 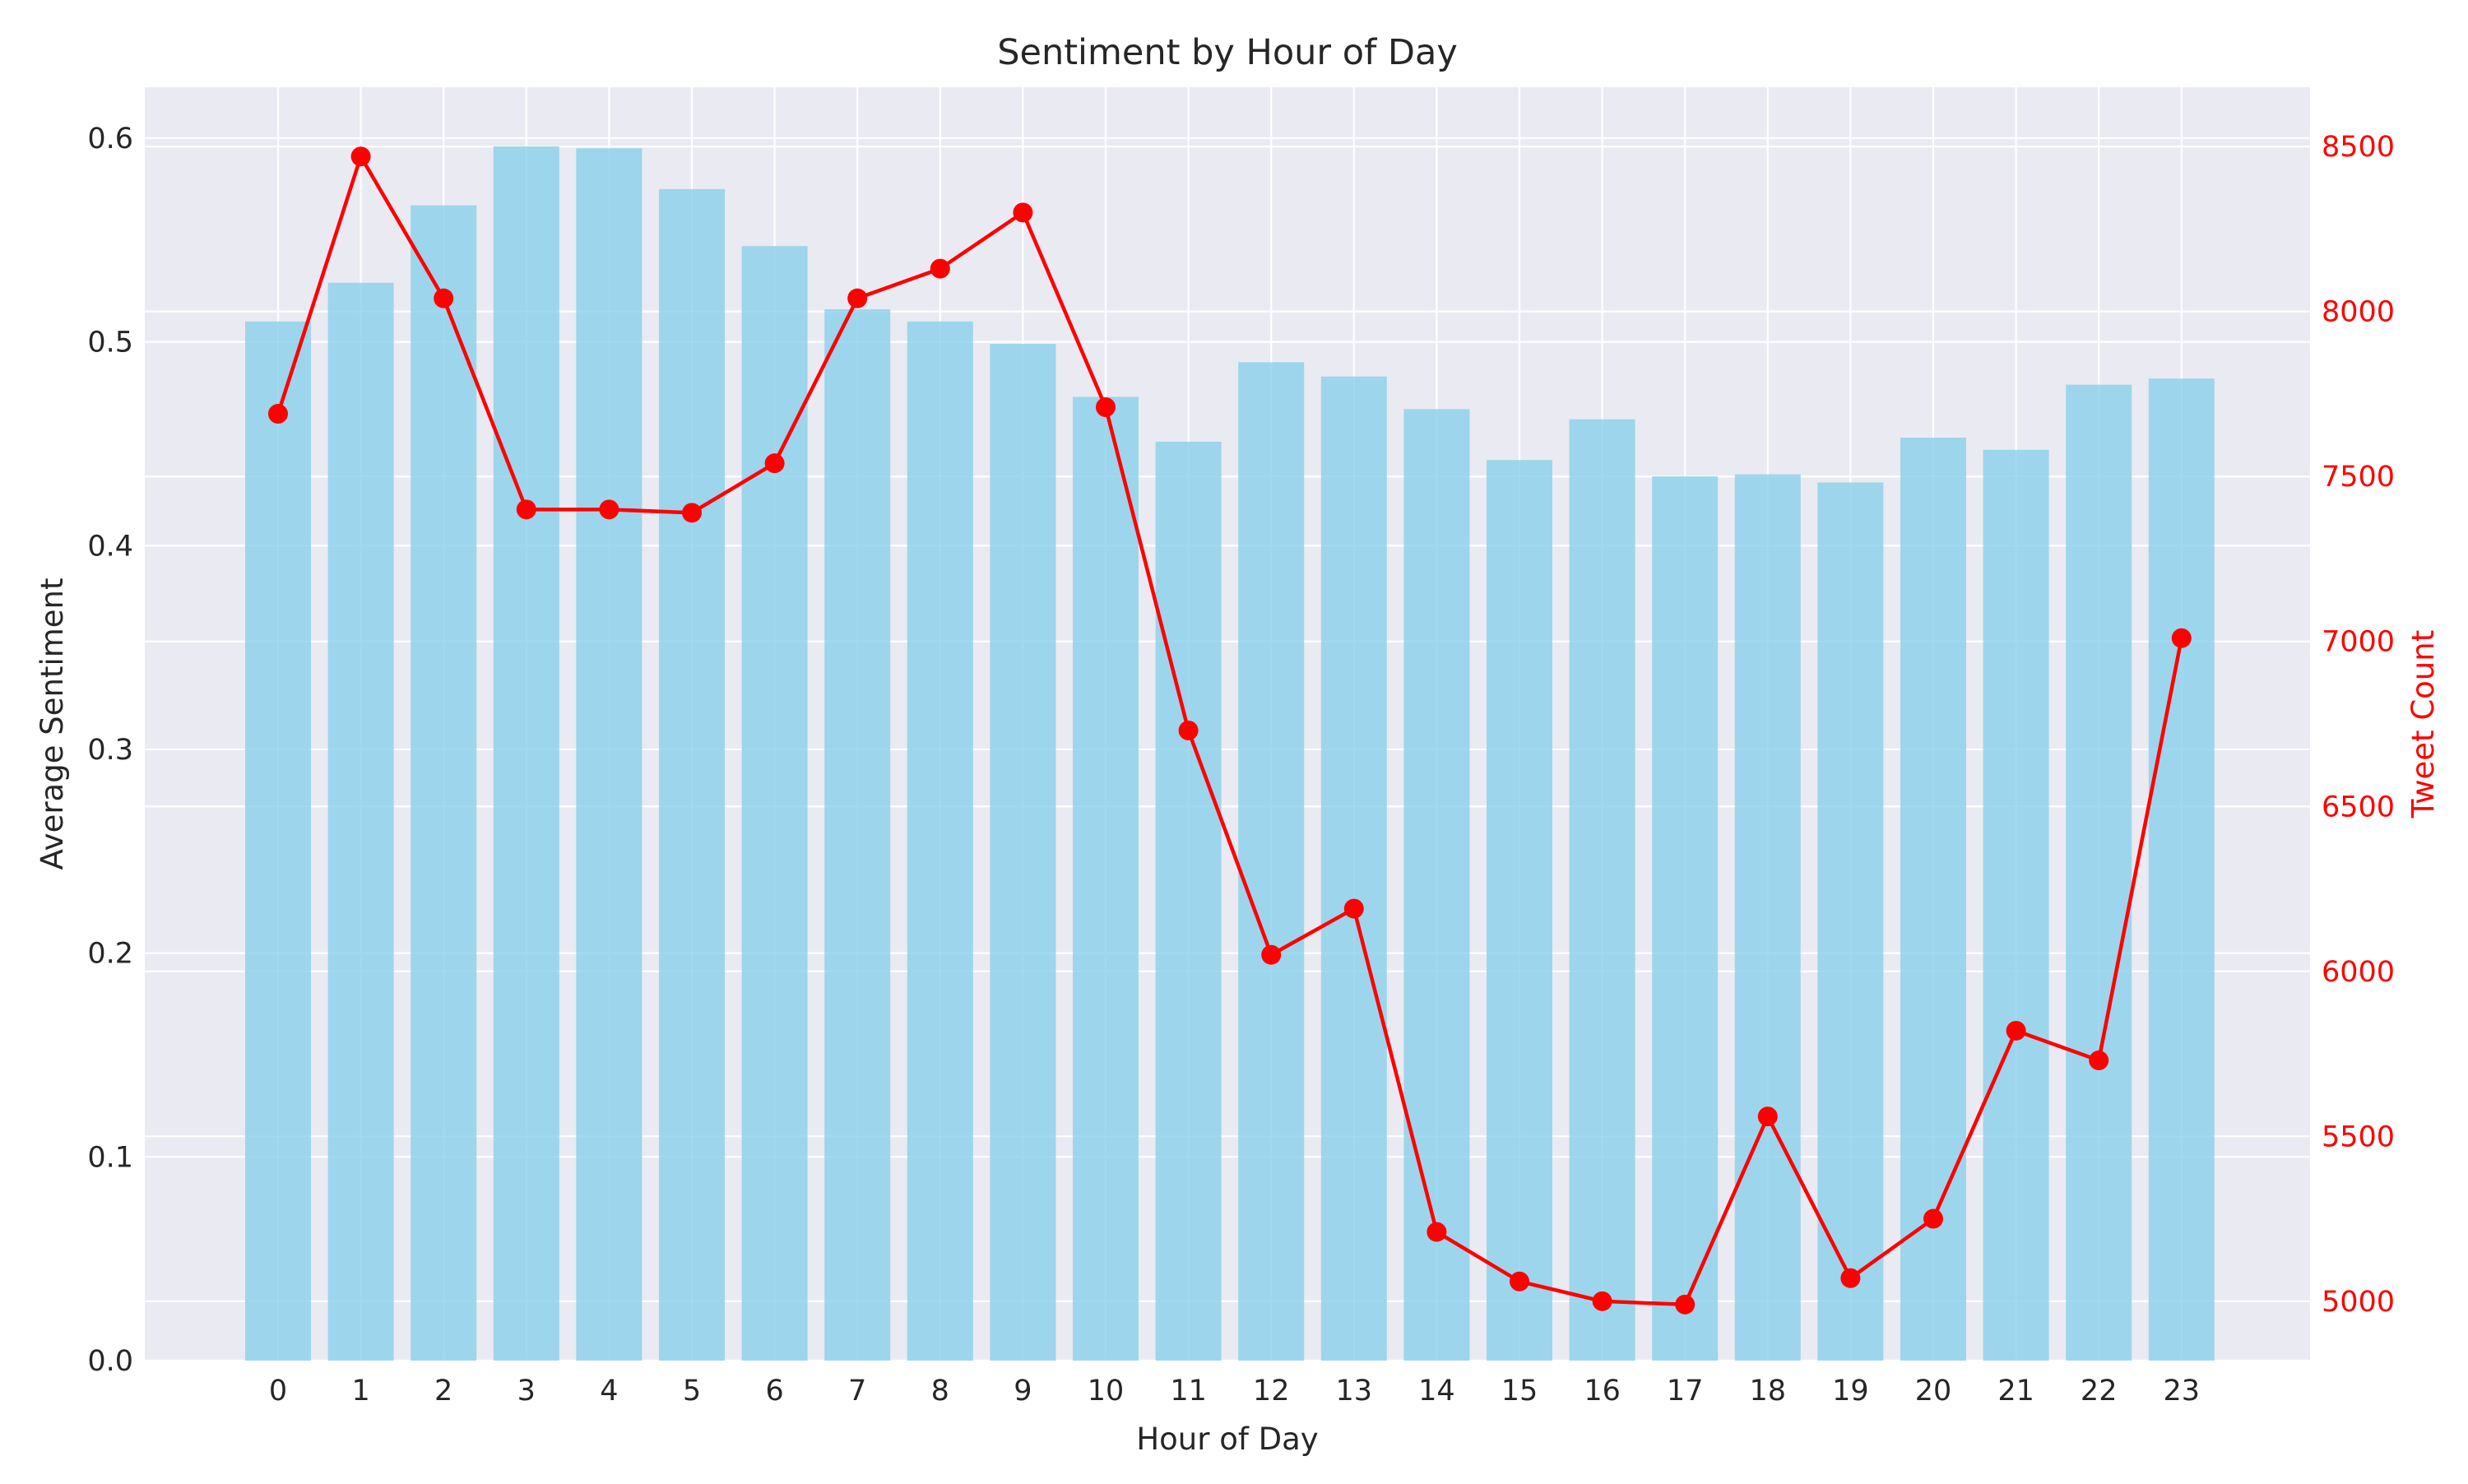 I want to click on left-axis-ticks: 0.0 0.1 0.2 0.3 0.4 0.5 0.6, so click(x=110, y=750).